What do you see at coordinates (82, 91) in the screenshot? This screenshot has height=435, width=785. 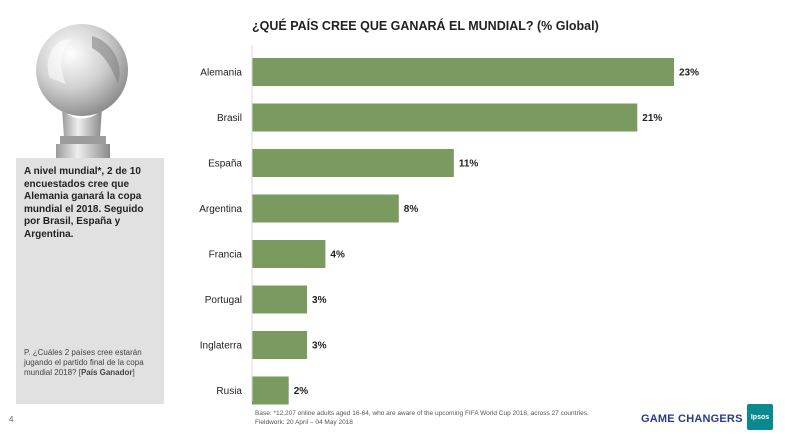 I see `trophy-icon` at bounding box center [82, 91].